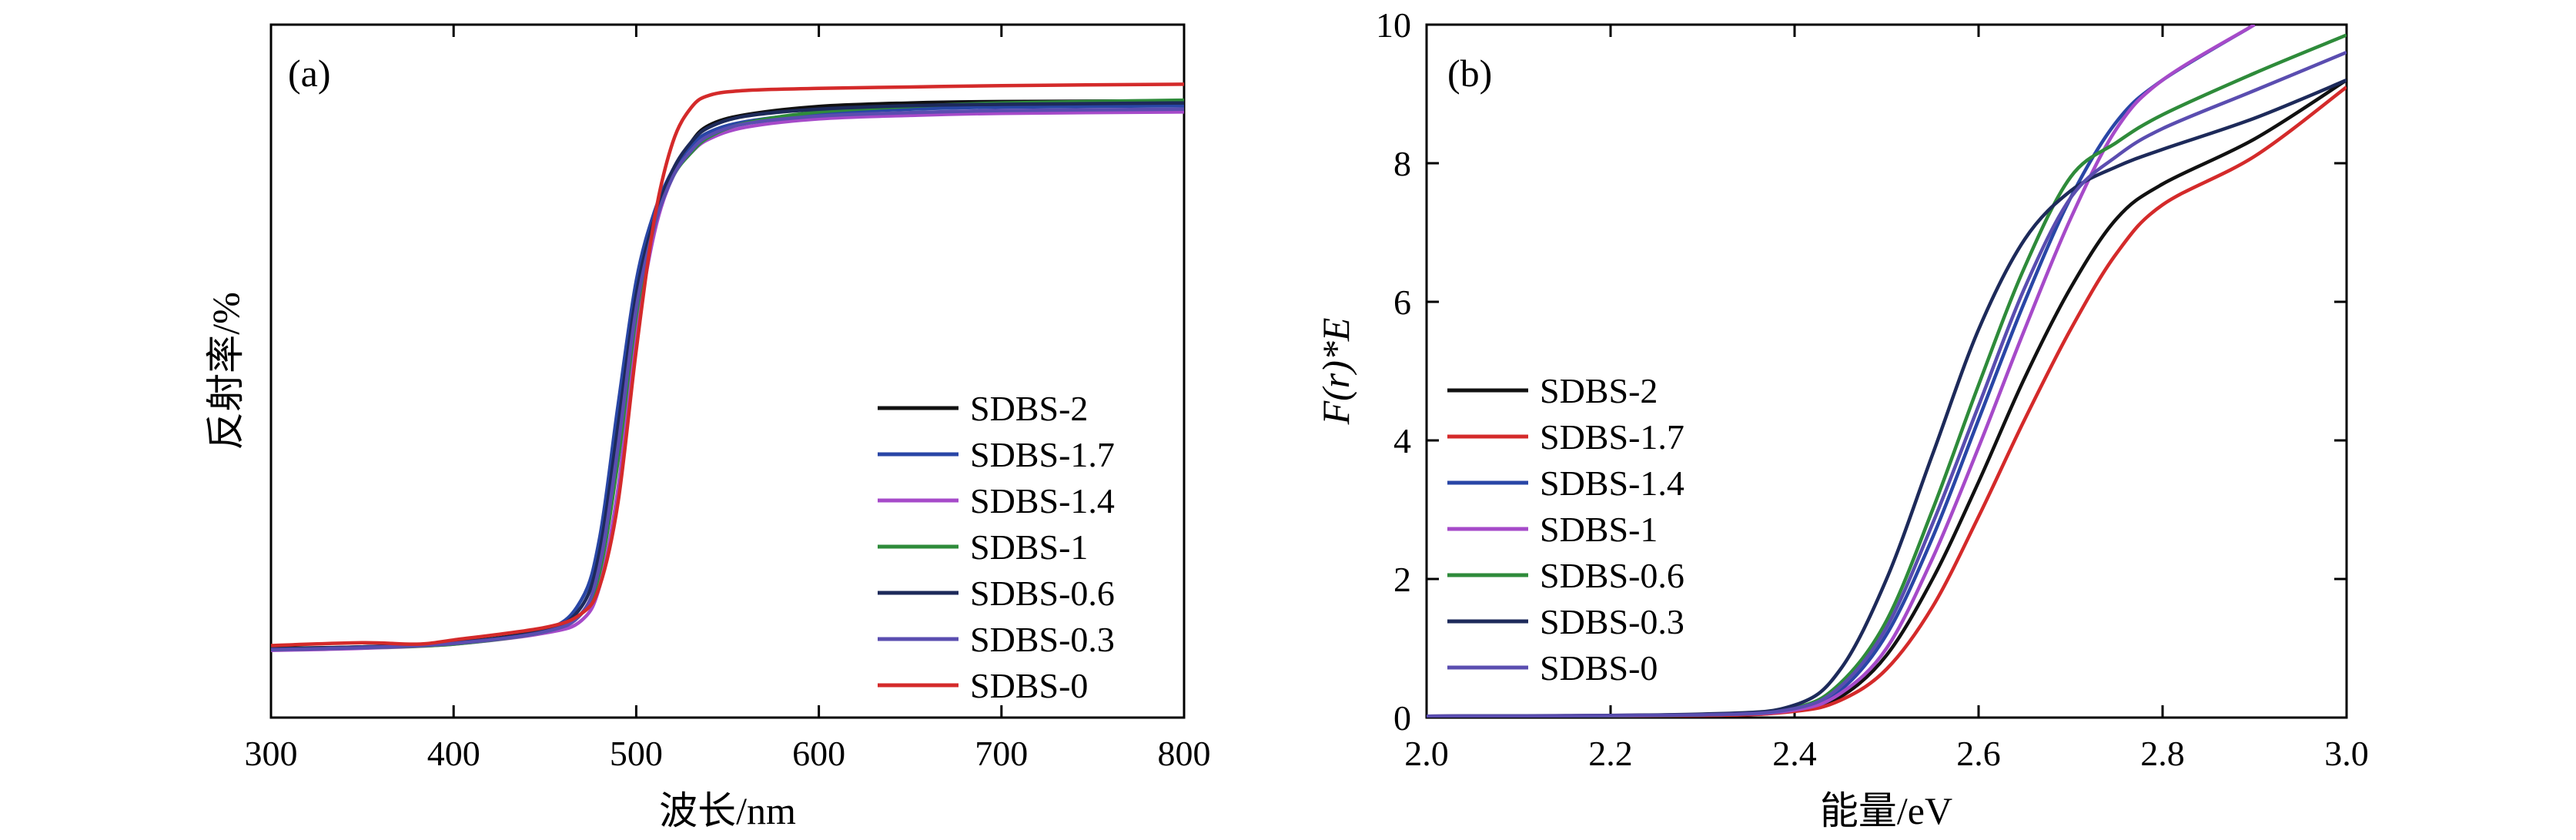 The height and width of the screenshot is (840, 2576). Describe the element at coordinates (1394, 25) in the screenshot. I see `y-tick-label: 10` at that location.